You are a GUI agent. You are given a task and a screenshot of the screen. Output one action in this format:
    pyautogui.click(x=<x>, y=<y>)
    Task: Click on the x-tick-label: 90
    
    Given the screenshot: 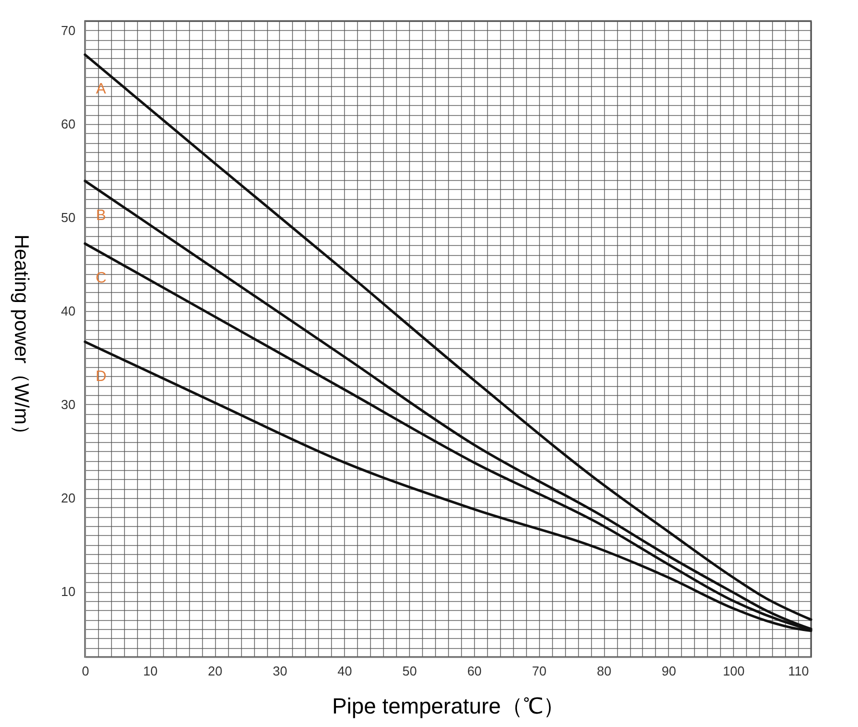 What is the action you would take?
    pyautogui.click(x=669, y=671)
    